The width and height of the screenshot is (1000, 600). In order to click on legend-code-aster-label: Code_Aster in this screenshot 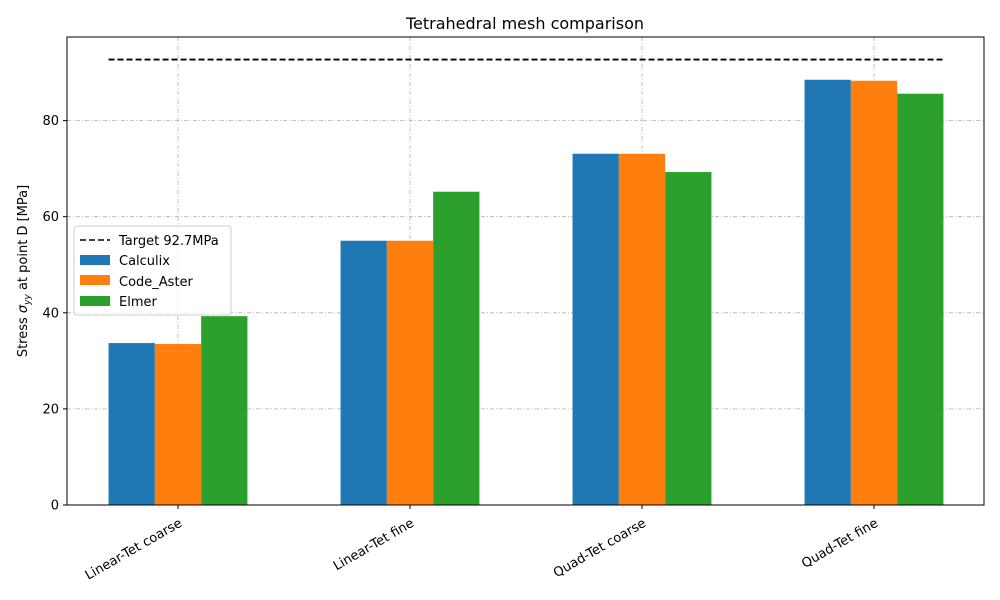, I will do `click(156, 282)`.